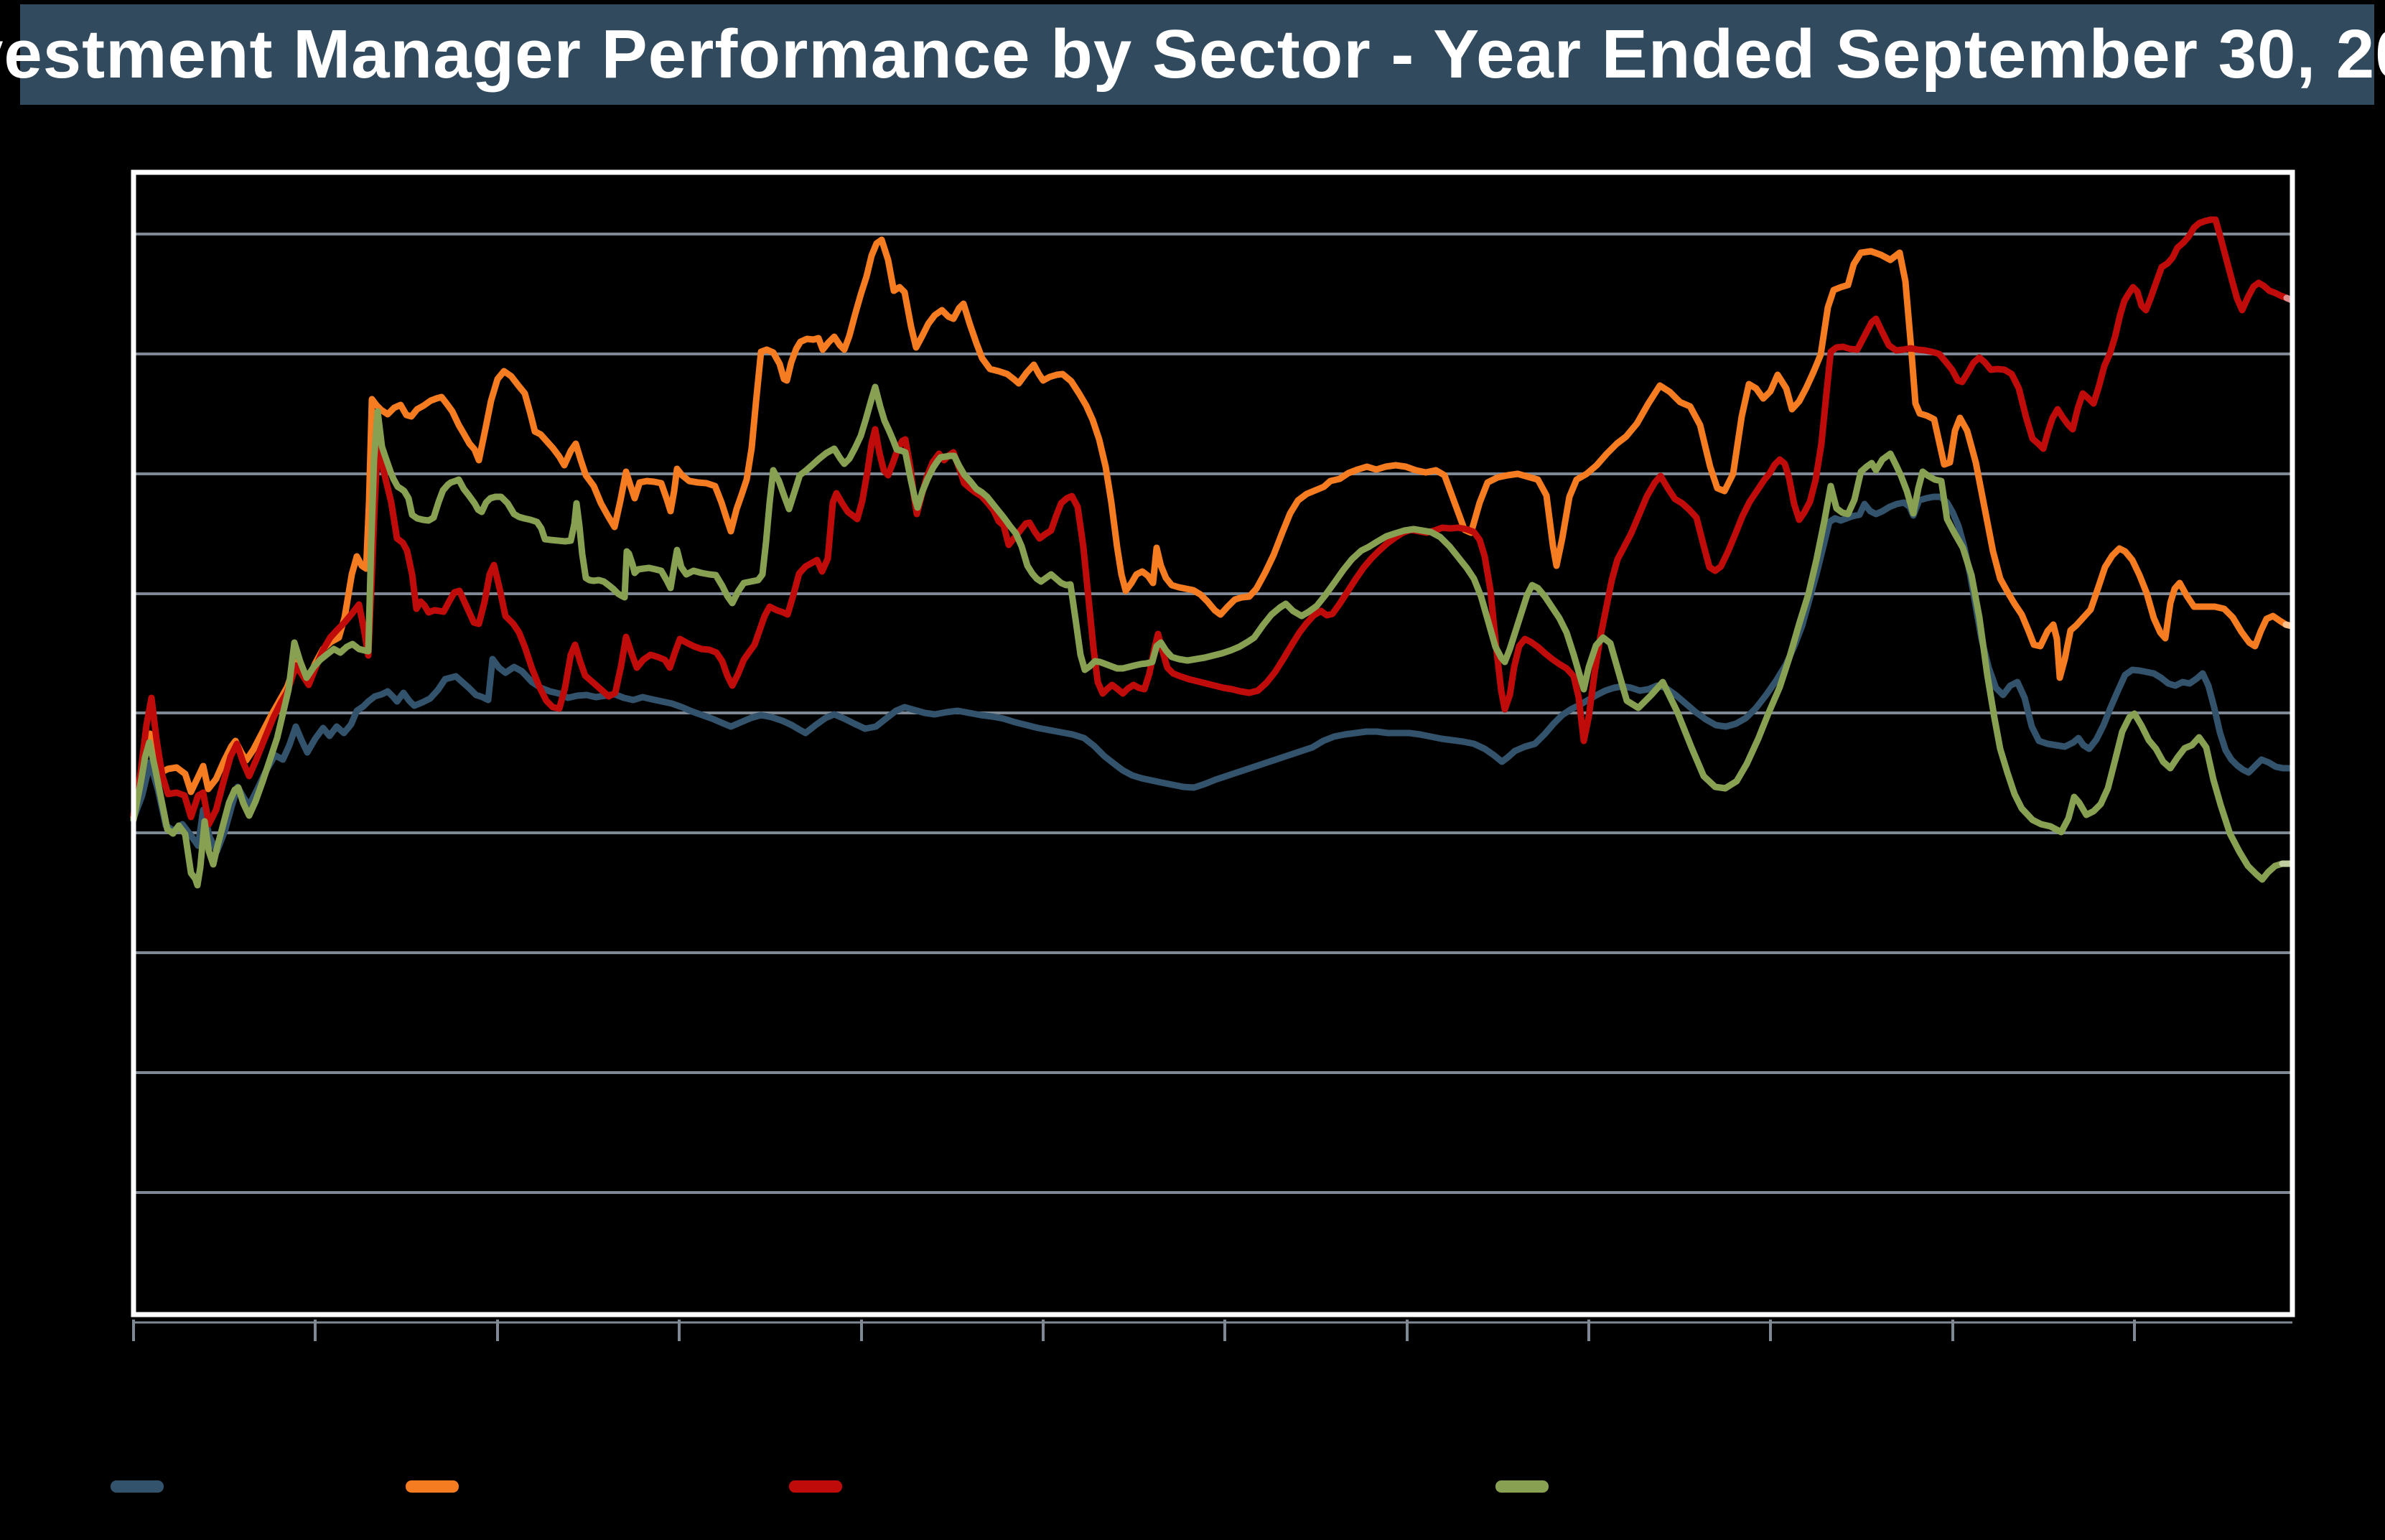 The image size is (2385, 1540). I want to click on legend-swatch-green, so click(1522, 1486).